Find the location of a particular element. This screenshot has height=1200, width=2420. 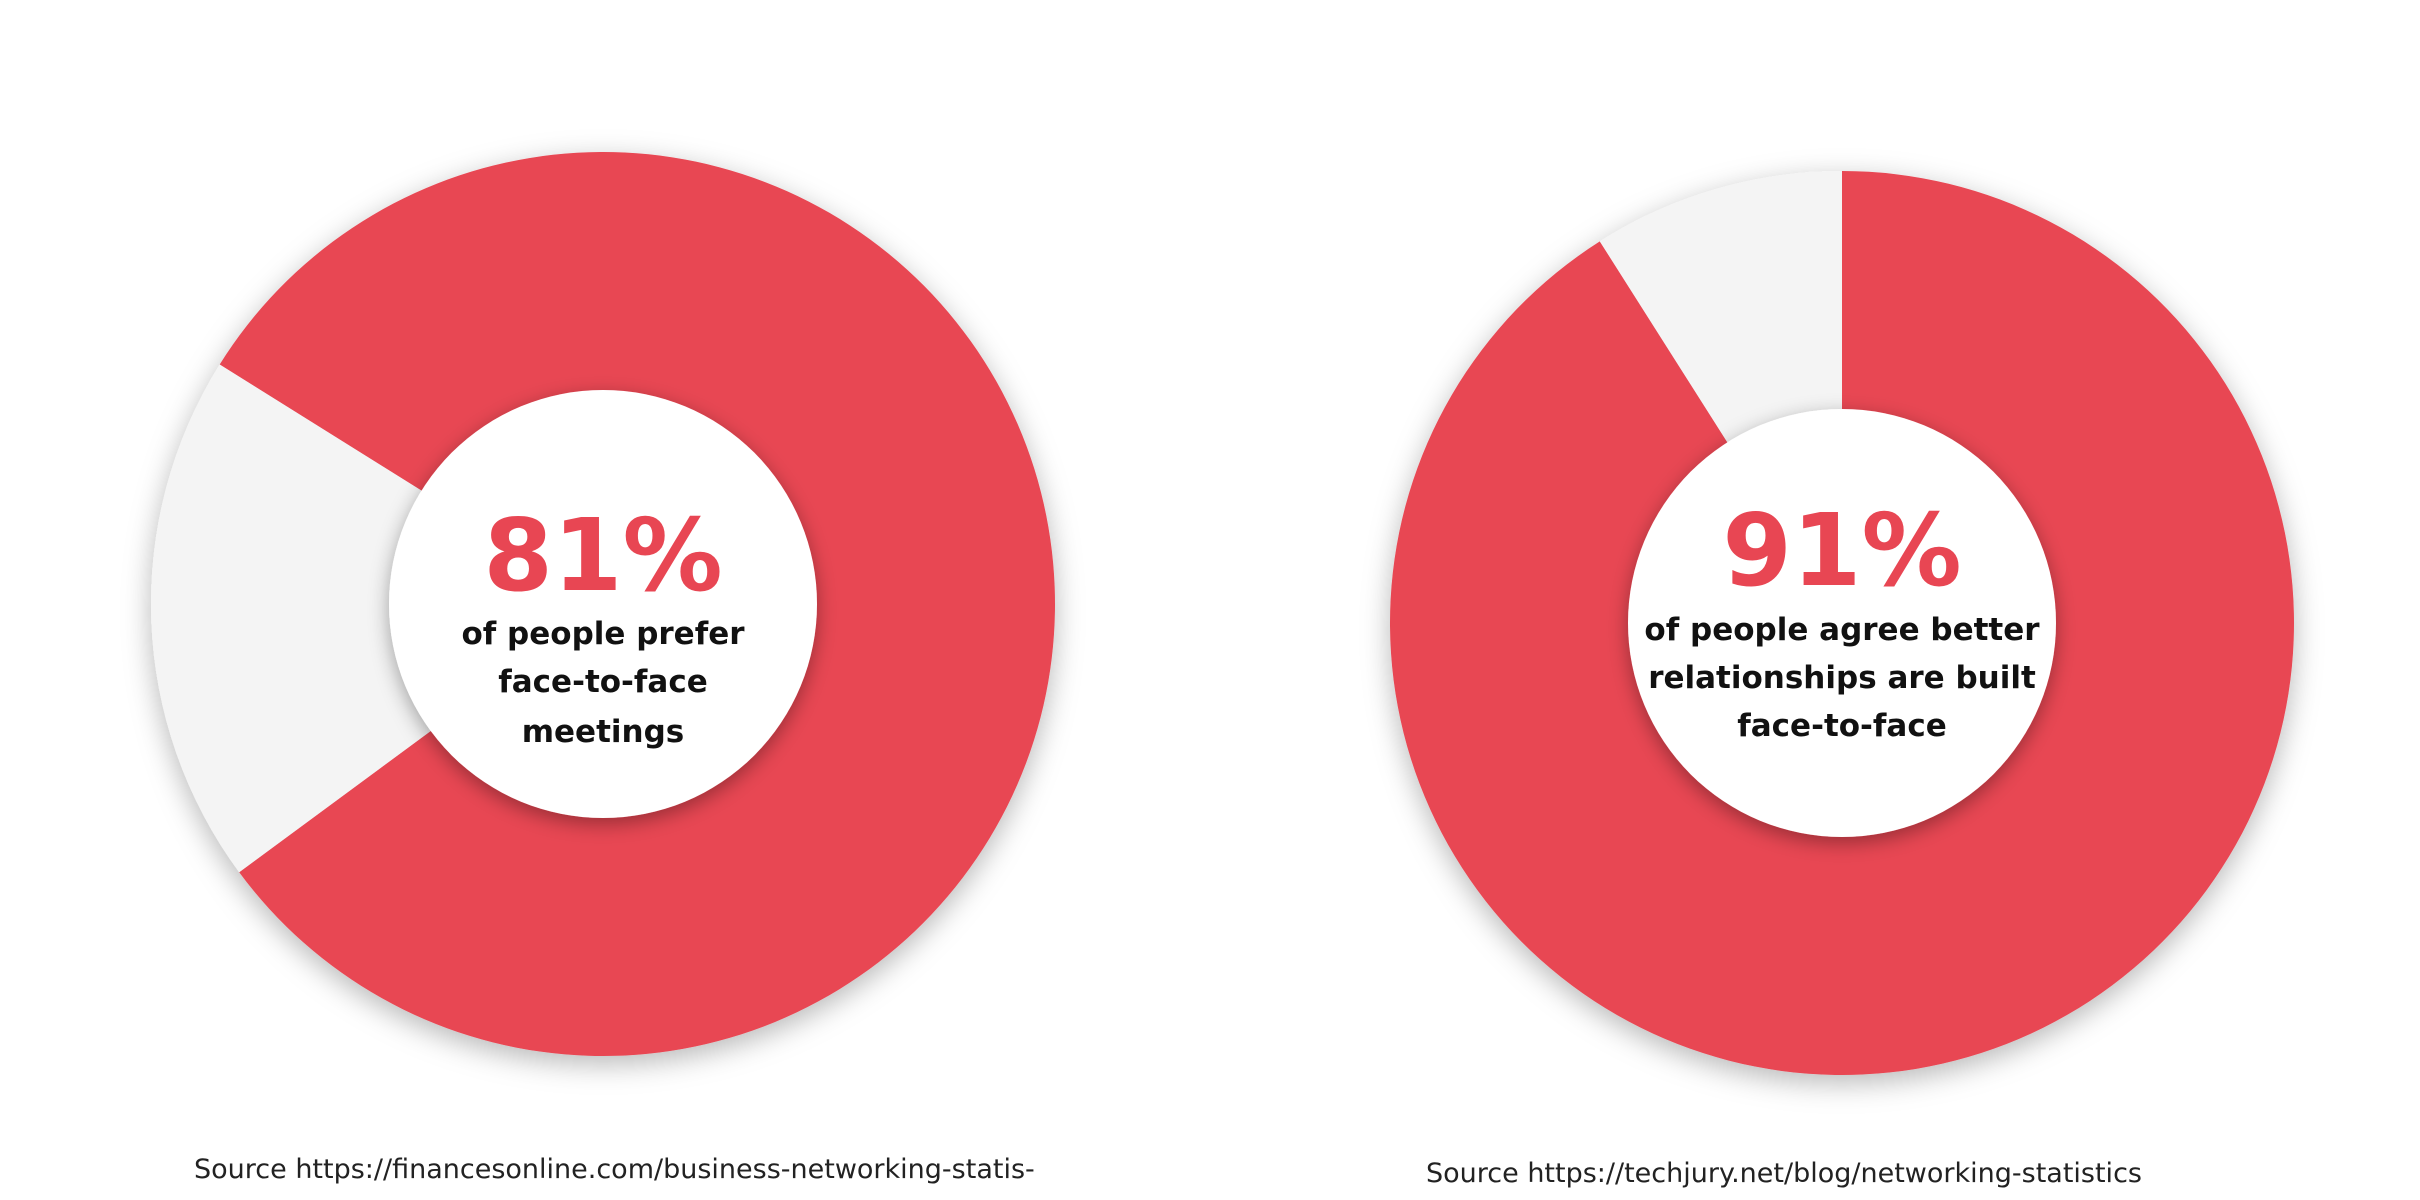

center-percentage: 91% is located at coordinates (1841, 550).